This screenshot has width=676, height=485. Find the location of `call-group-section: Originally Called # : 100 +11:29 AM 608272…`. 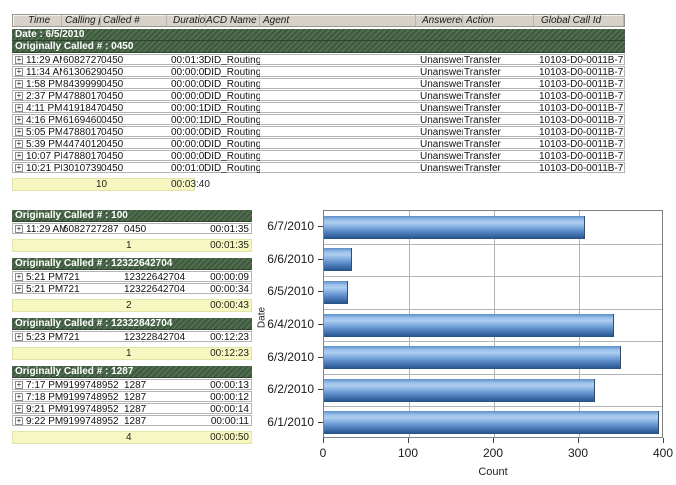

call-group-section: Originally Called # : 100 +11:29 AM 608272… is located at coordinates (132, 231).